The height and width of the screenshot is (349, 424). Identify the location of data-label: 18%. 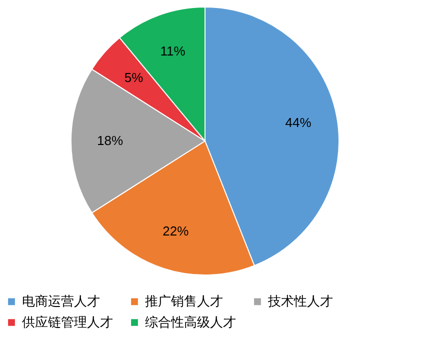
(110, 140).